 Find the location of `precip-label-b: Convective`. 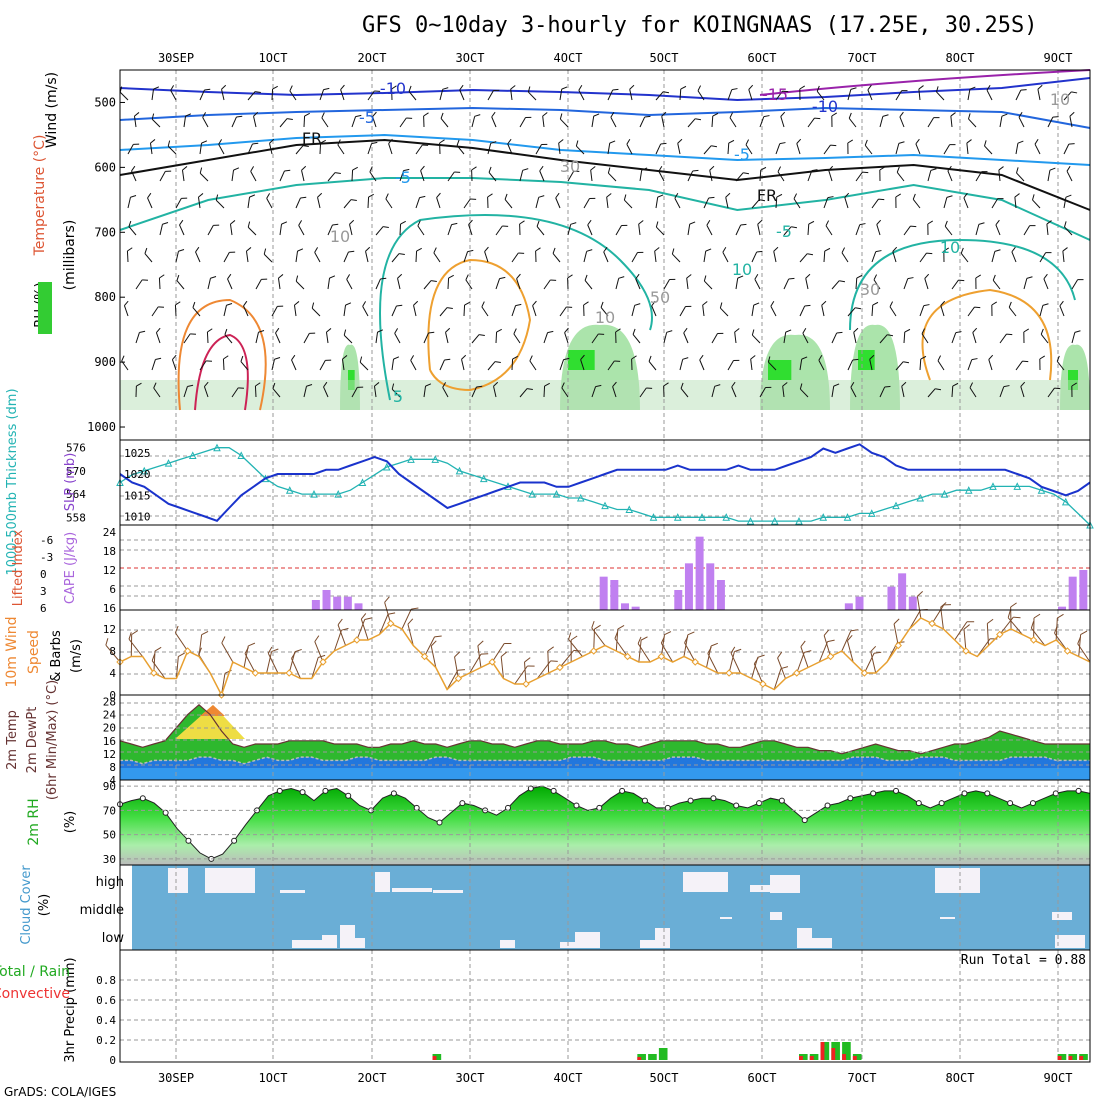

precip-label-b: Convective is located at coordinates (35, 994).